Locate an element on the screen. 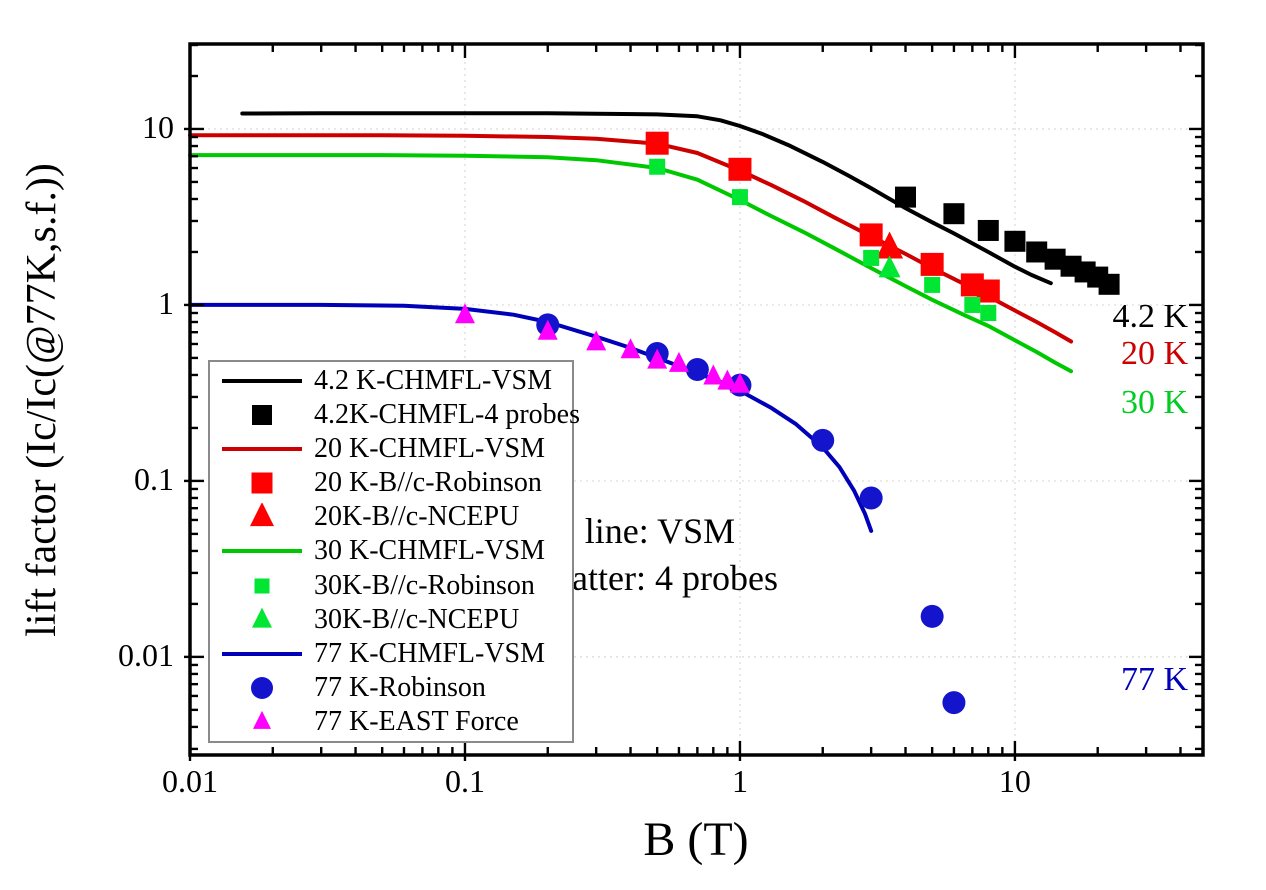  annotation-line-2: scatter: 4 probes is located at coordinates (660, 578).